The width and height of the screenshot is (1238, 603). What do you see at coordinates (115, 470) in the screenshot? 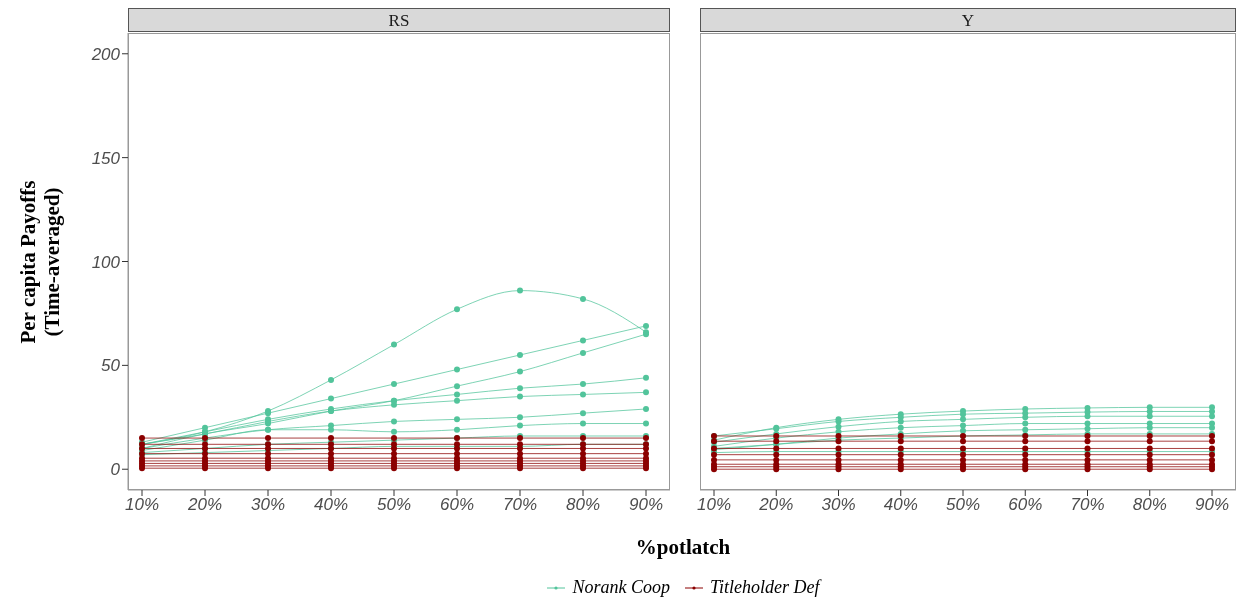
I see `y-tick-label: 0` at bounding box center [115, 470].